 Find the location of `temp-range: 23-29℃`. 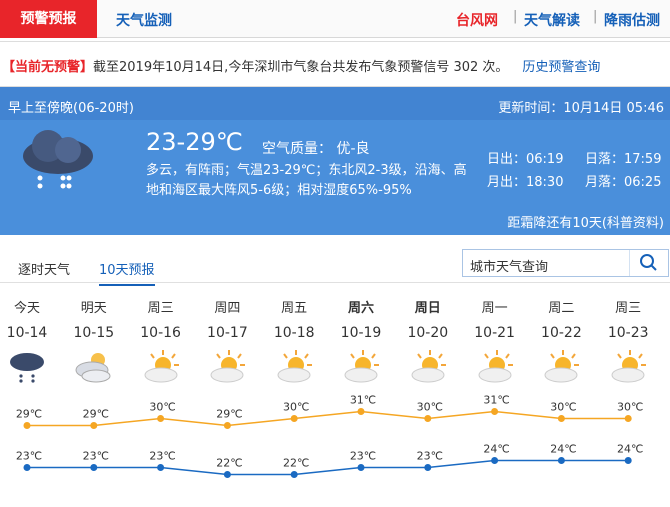

temp-range: 23-29℃ is located at coordinates (194, 142).